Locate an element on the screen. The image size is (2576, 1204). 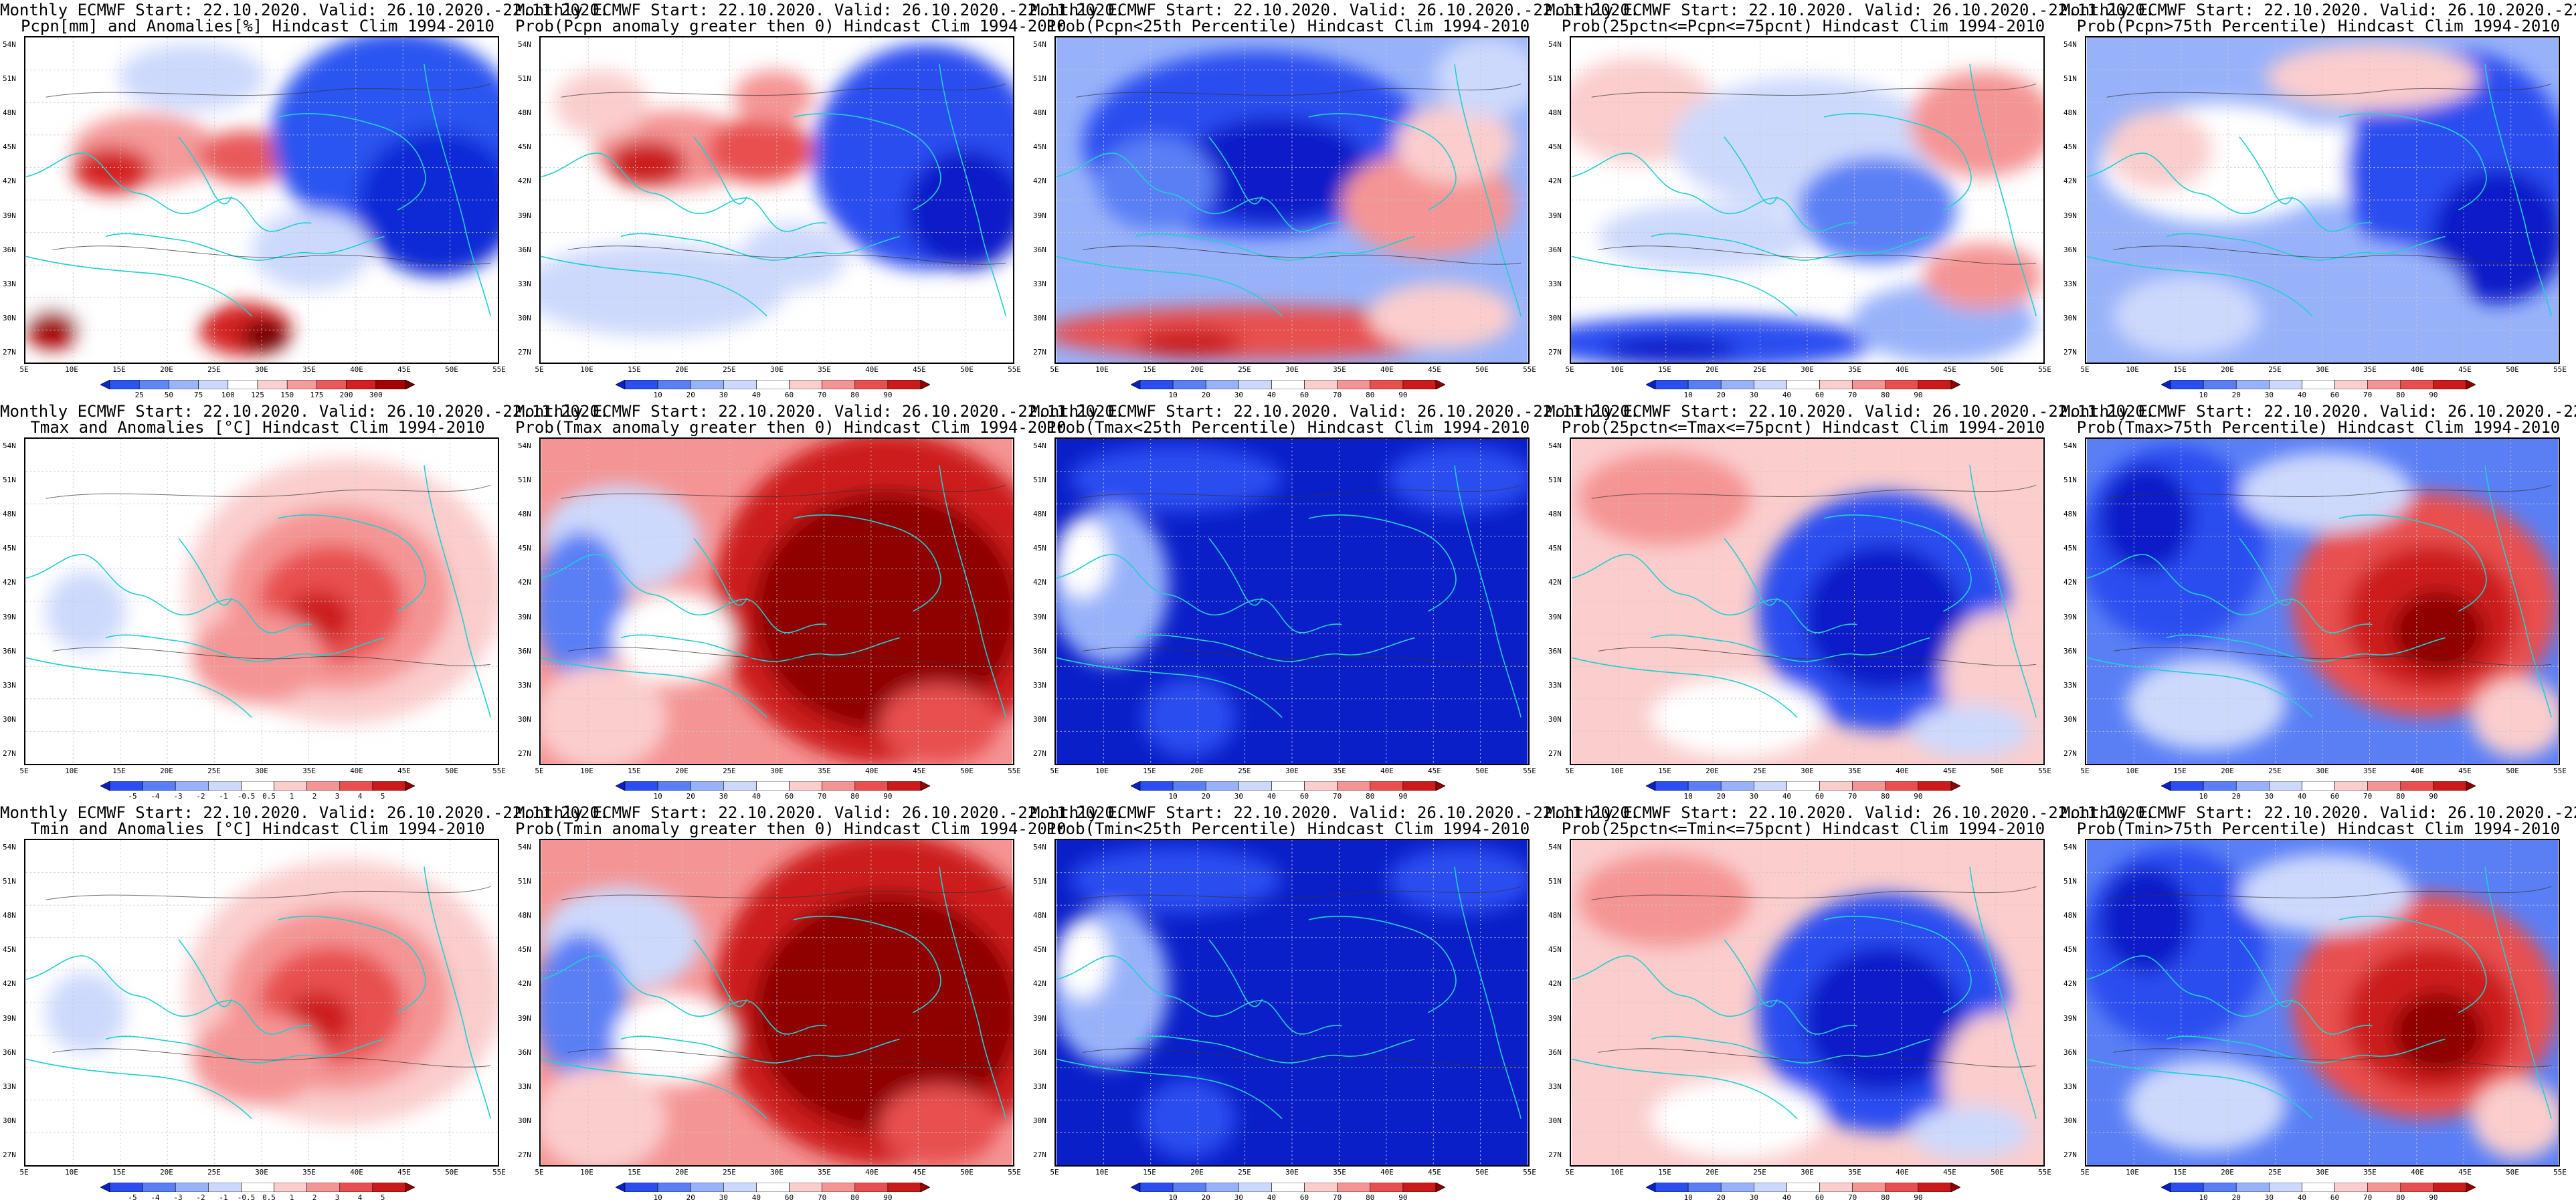
longitude-label: 15E is located at coordinates (1149, 771).